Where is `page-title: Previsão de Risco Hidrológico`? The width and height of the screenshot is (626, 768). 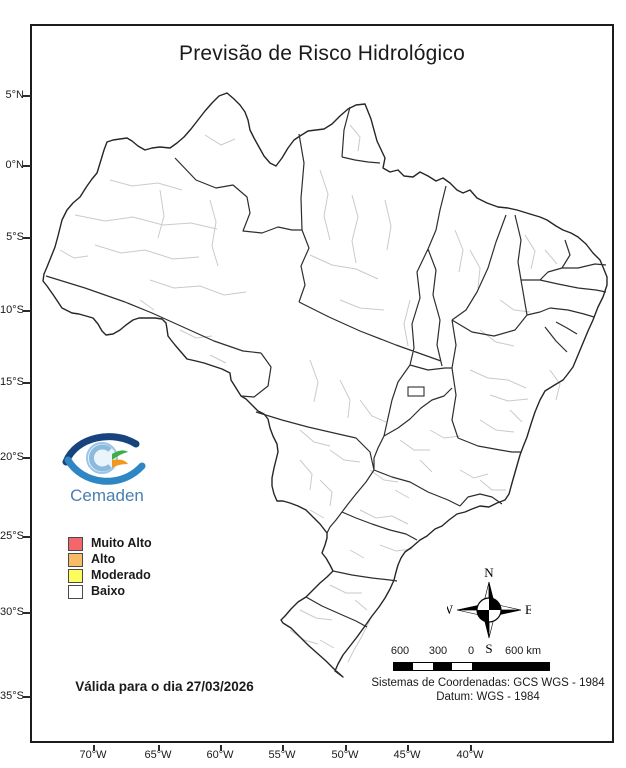 page-title: Previsão de Risco Hidrológico is located at coordinates (322, 53).